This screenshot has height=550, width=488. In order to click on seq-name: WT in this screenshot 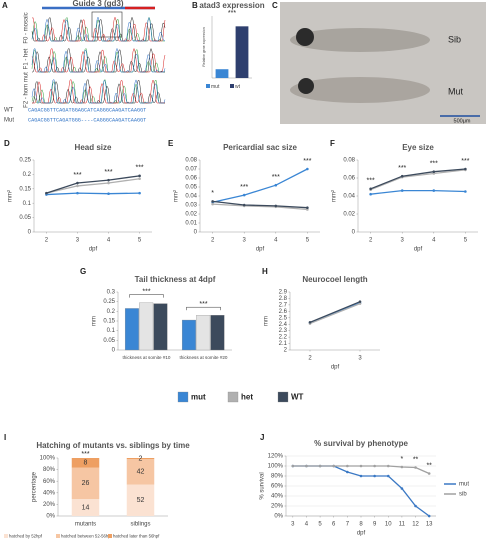, I will do `click(9, 111)`.